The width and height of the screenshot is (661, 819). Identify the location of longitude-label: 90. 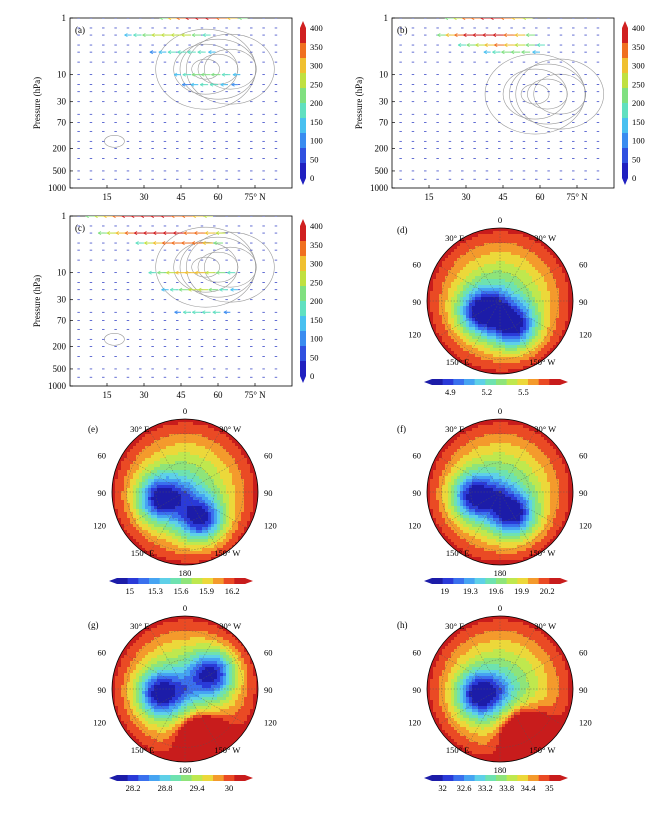
(417, 302).